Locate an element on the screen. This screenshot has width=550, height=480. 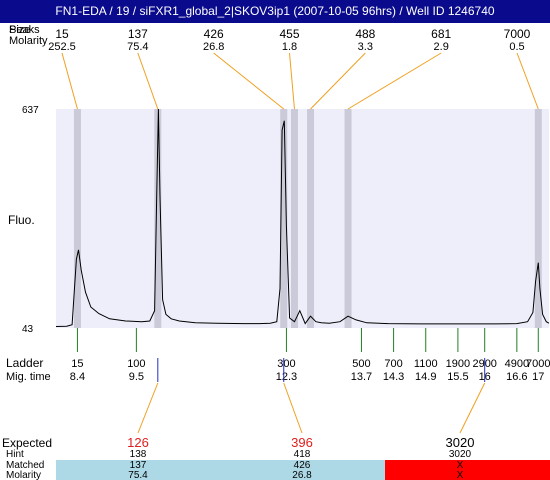
ladder-size-label: 100 is located at coordinates (136, 364).